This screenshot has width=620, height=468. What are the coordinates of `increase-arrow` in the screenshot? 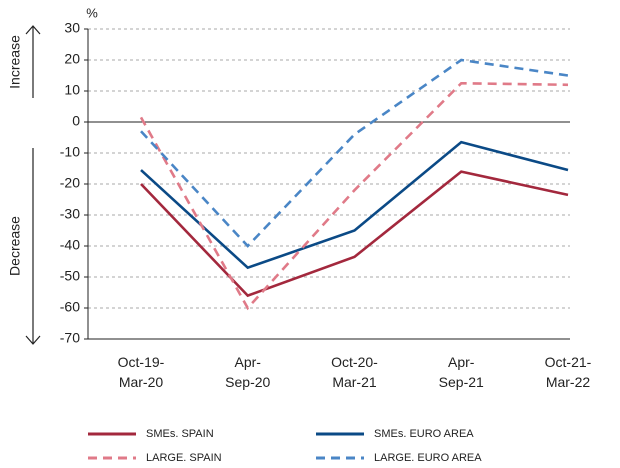 It's located at (33, 185).